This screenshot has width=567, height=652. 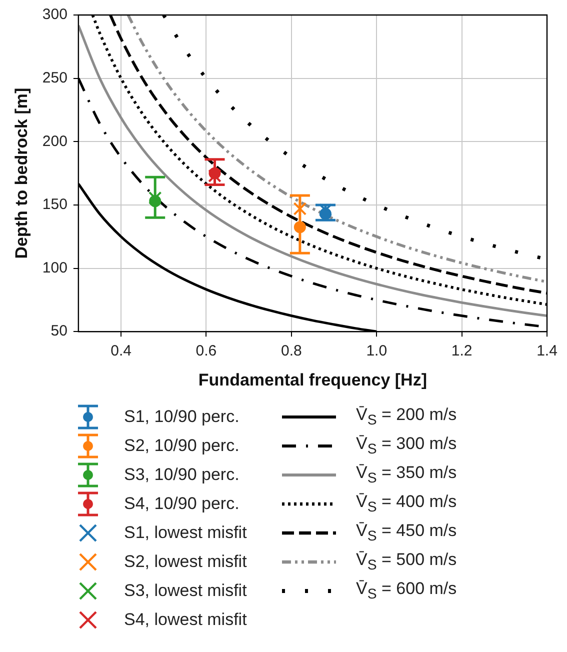 I want to click on y-tick-label: 200, so click(x=55, y=141).